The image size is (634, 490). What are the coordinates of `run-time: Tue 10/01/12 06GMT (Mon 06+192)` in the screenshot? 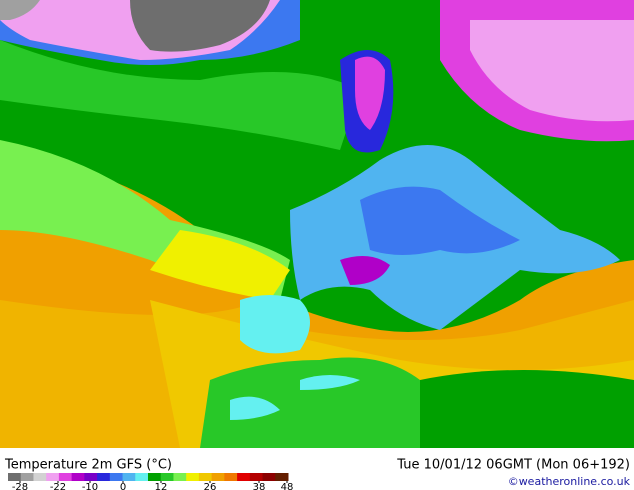 It's located at (513, 465).